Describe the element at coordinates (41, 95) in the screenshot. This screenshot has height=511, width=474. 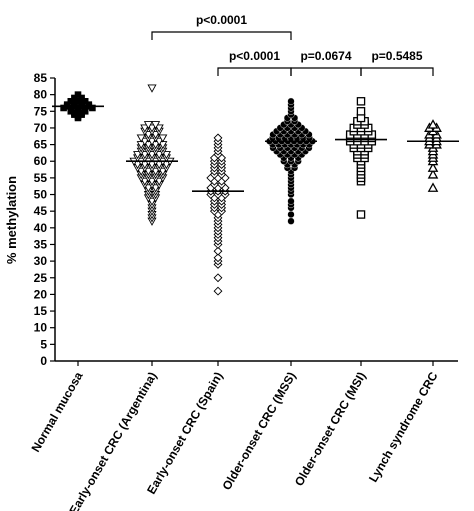
I see `y-tick-label: 80` at that location.